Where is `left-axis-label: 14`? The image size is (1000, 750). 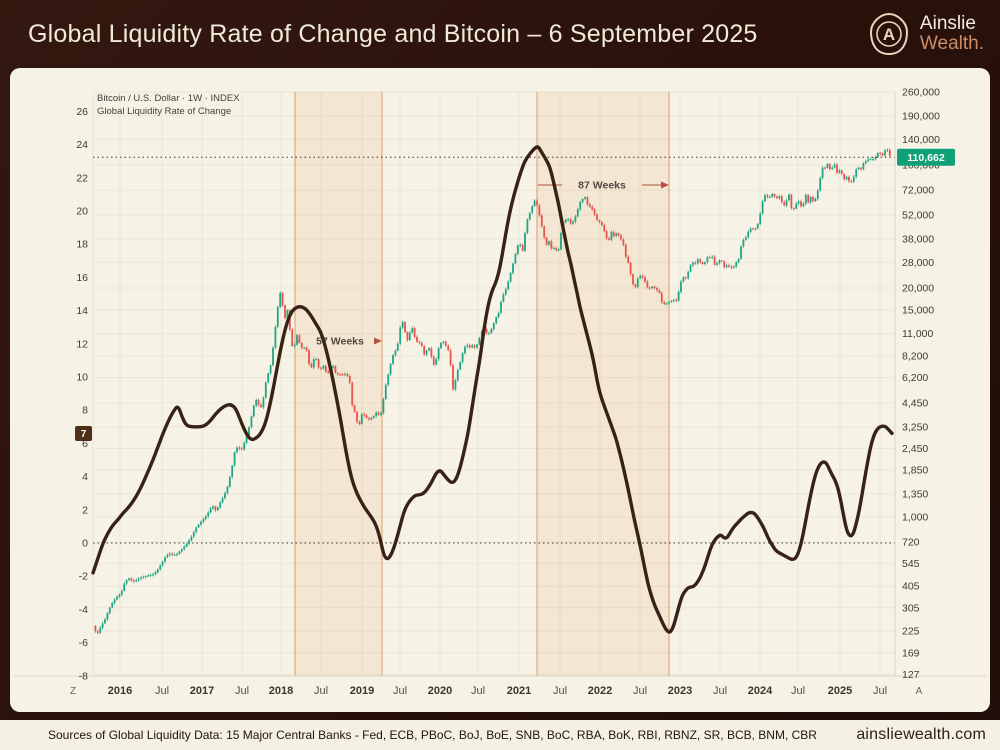
left-axis-label: 14 is located at coordinates (82, 311).